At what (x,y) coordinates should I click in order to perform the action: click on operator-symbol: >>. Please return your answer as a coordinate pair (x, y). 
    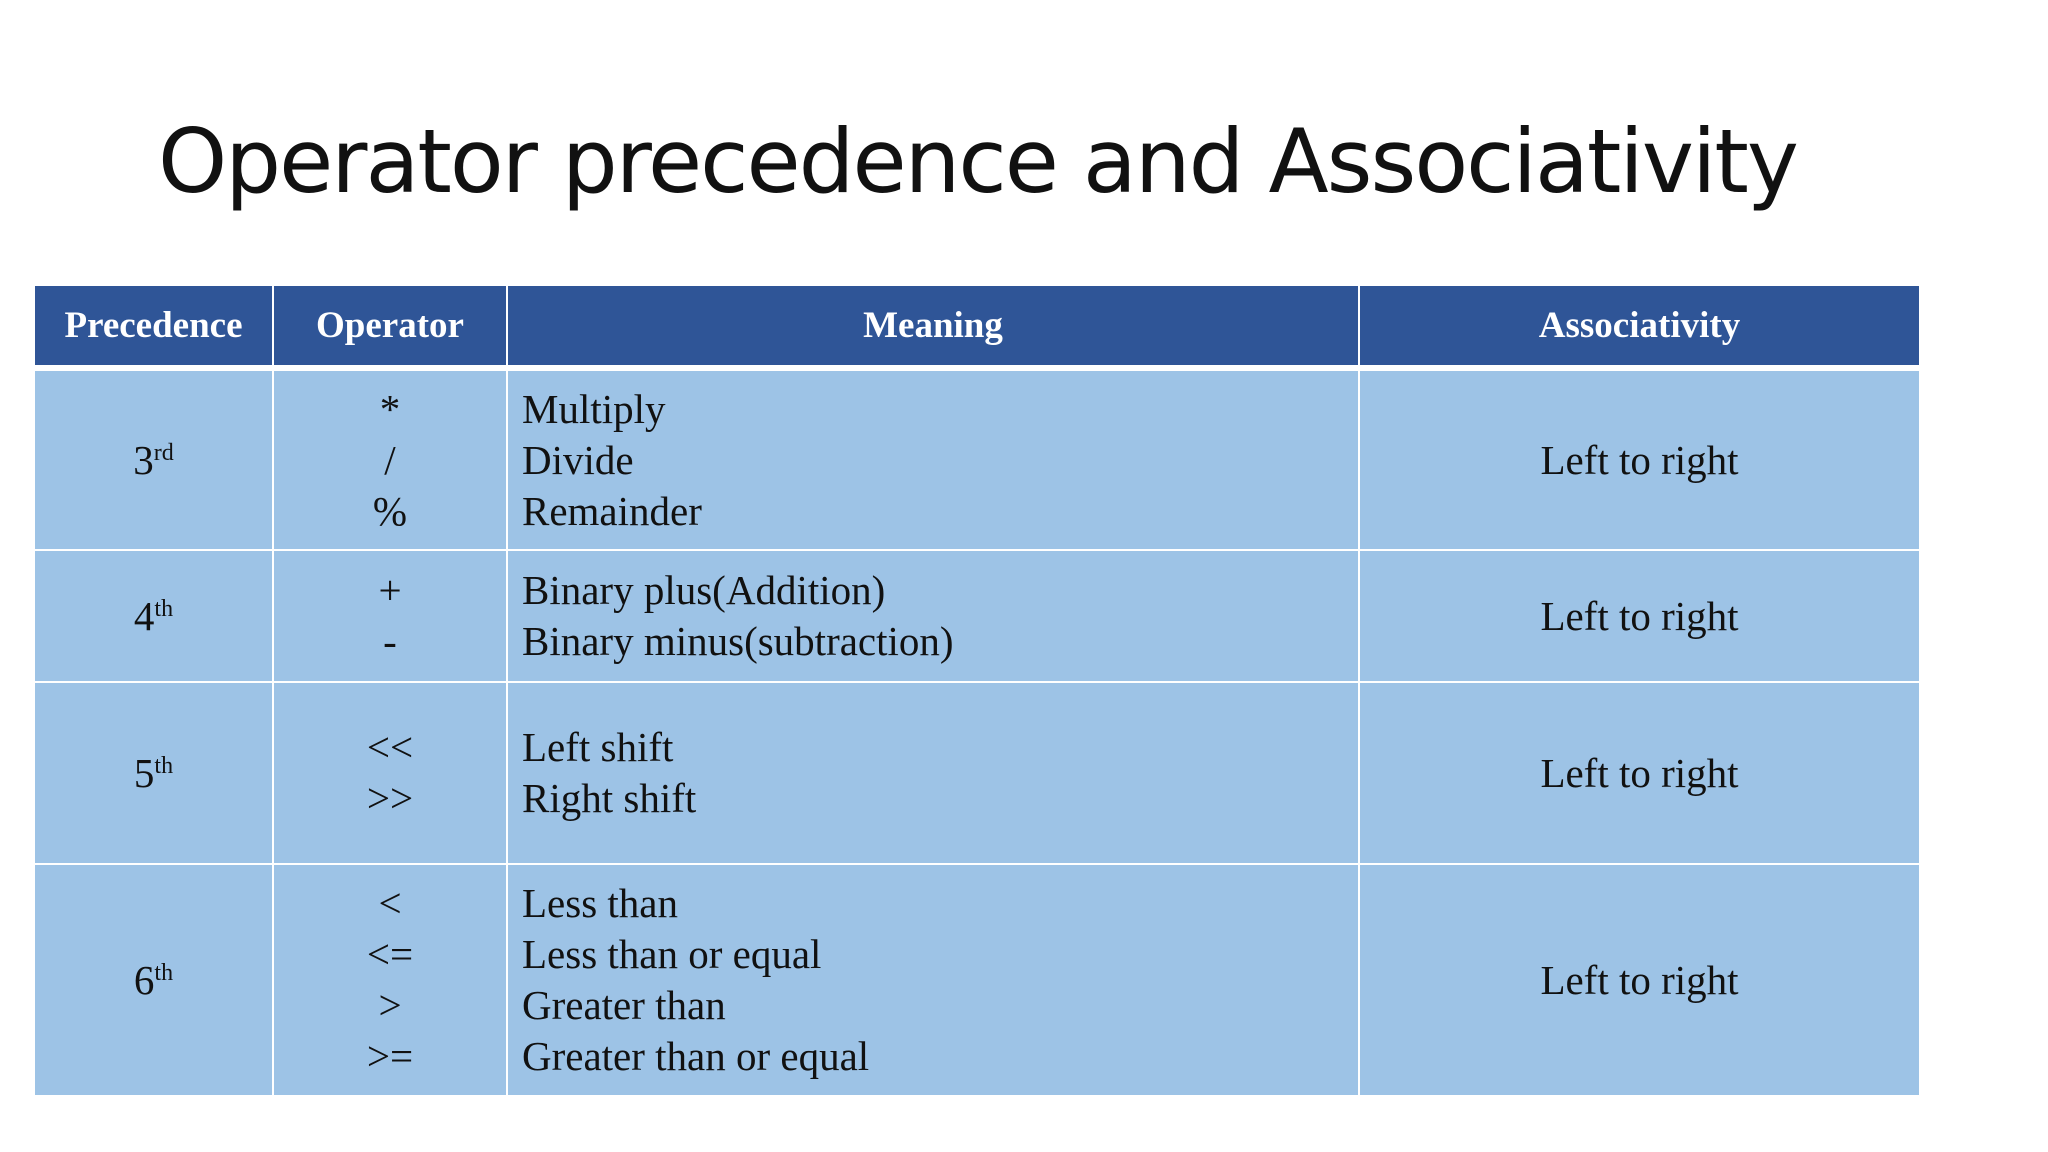
    Looking at the image, I should click on (390, 798).